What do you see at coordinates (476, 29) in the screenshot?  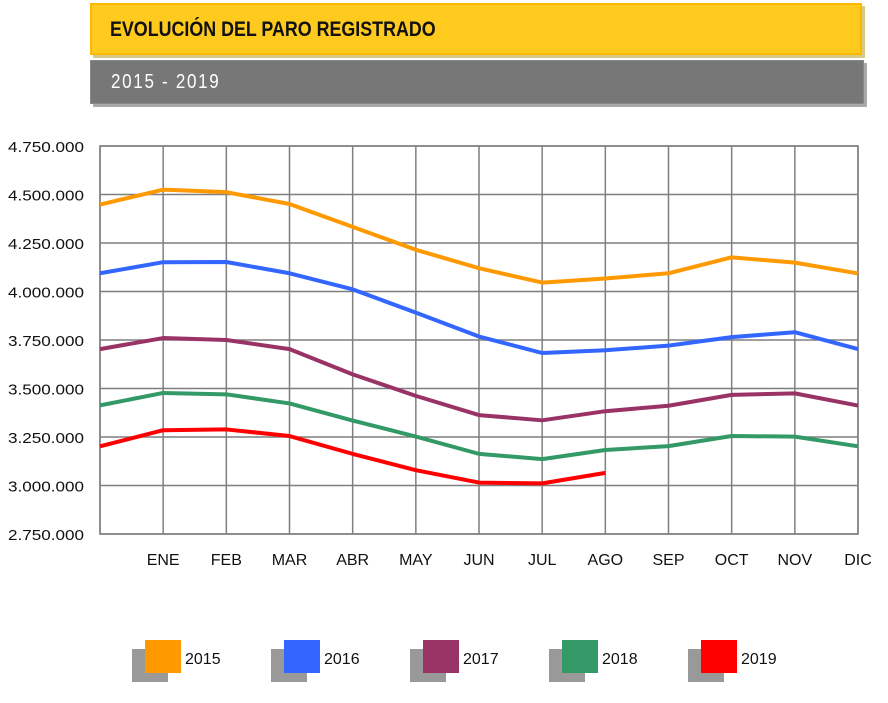 I see `title-banner: EVOLUCIÓN DEL PARO REGISTRADO` at bounding box center [476, 29].